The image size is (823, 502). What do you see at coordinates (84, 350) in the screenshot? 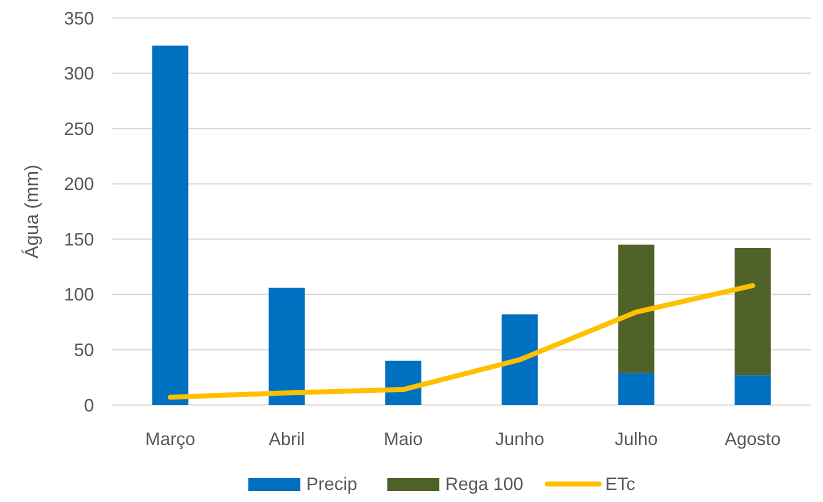
I see `y-tick-label: 50` at bounding box center [84, 350].